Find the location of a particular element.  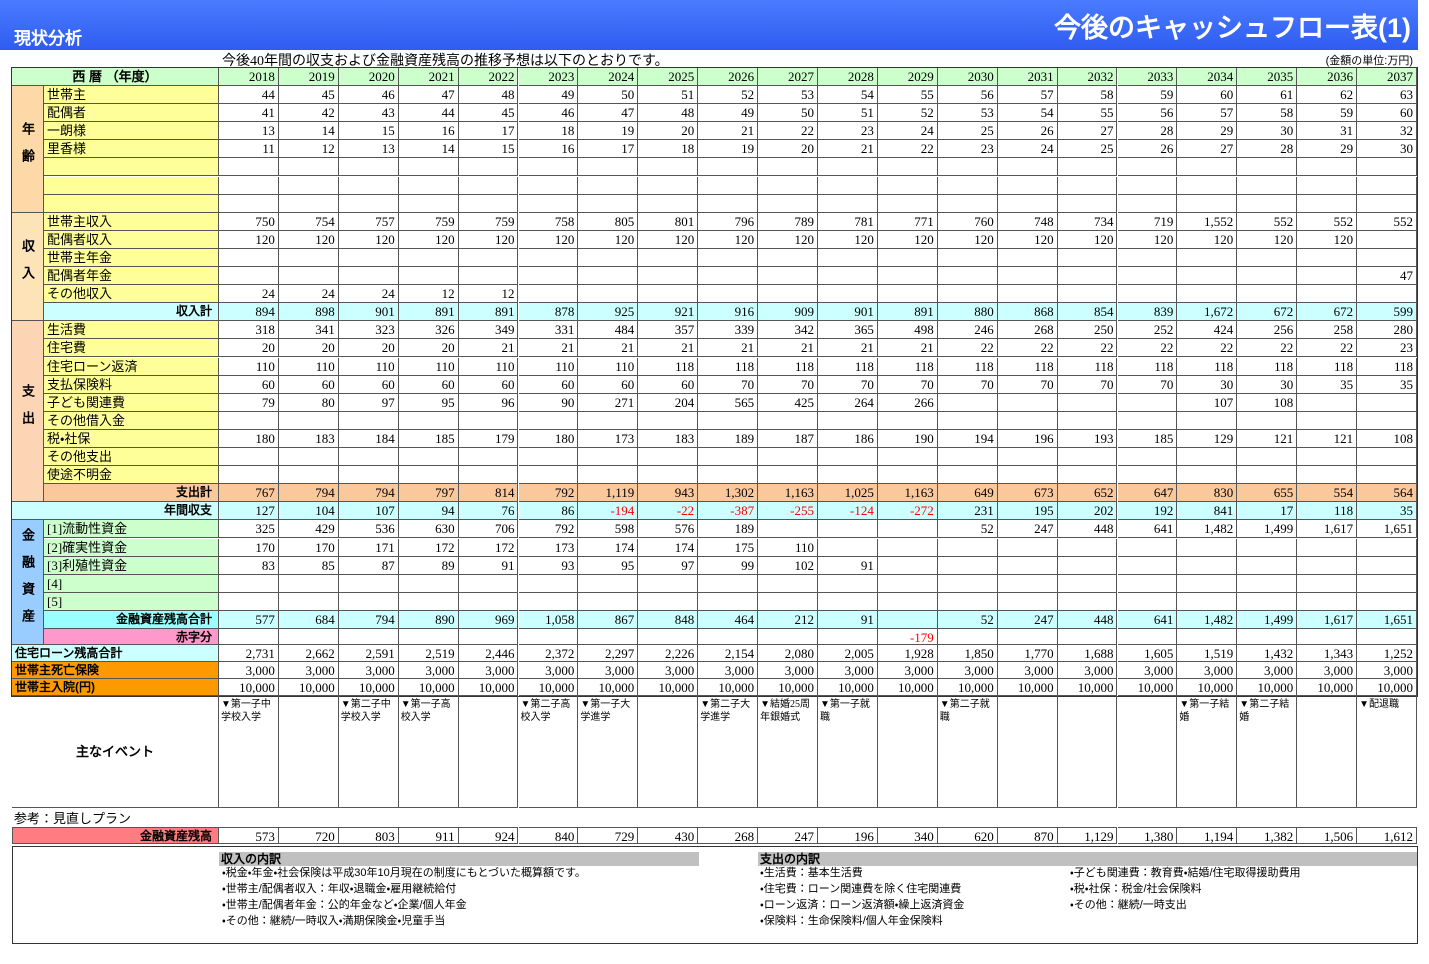

value-cell: 60 is located at coordinates (308, 384).